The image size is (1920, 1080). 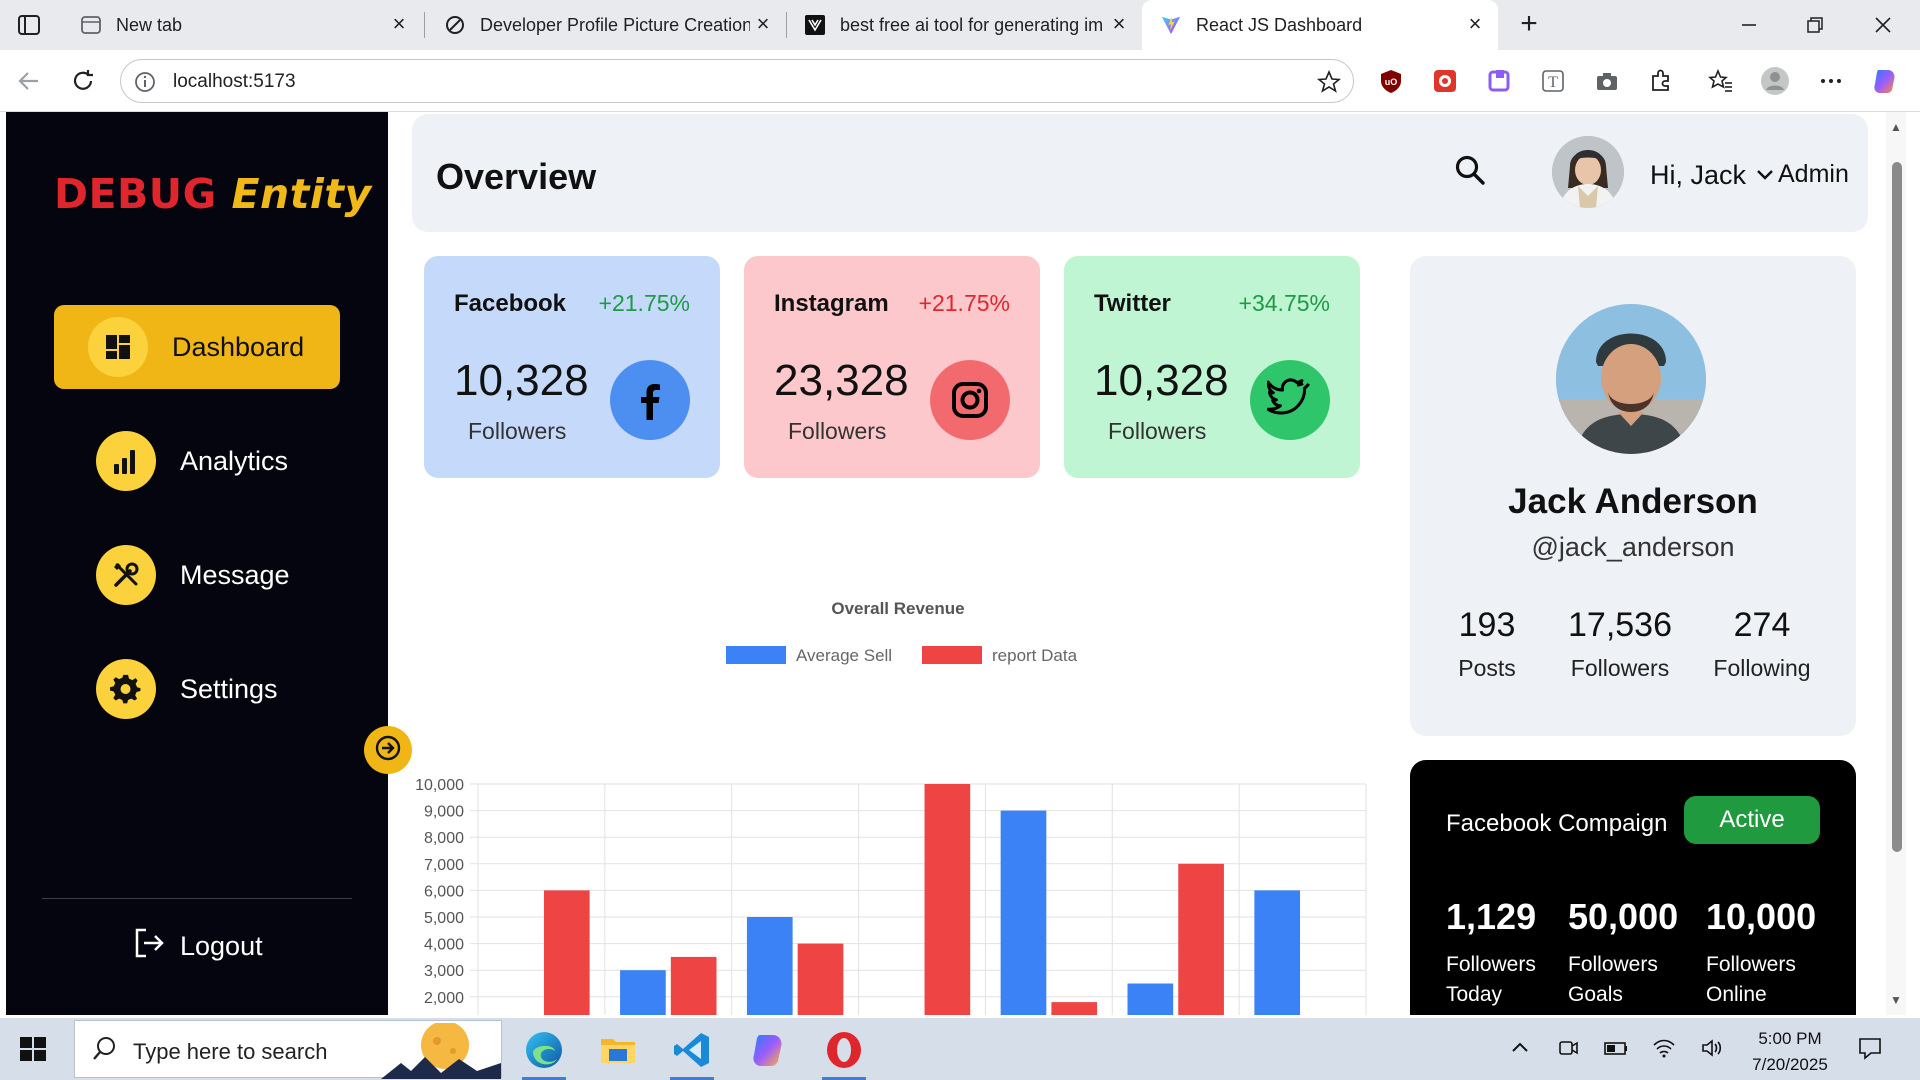 What do you see at coordinates (83, 81) in the screenshot?
I see `reload-icon` at bounding box center [83, 81].